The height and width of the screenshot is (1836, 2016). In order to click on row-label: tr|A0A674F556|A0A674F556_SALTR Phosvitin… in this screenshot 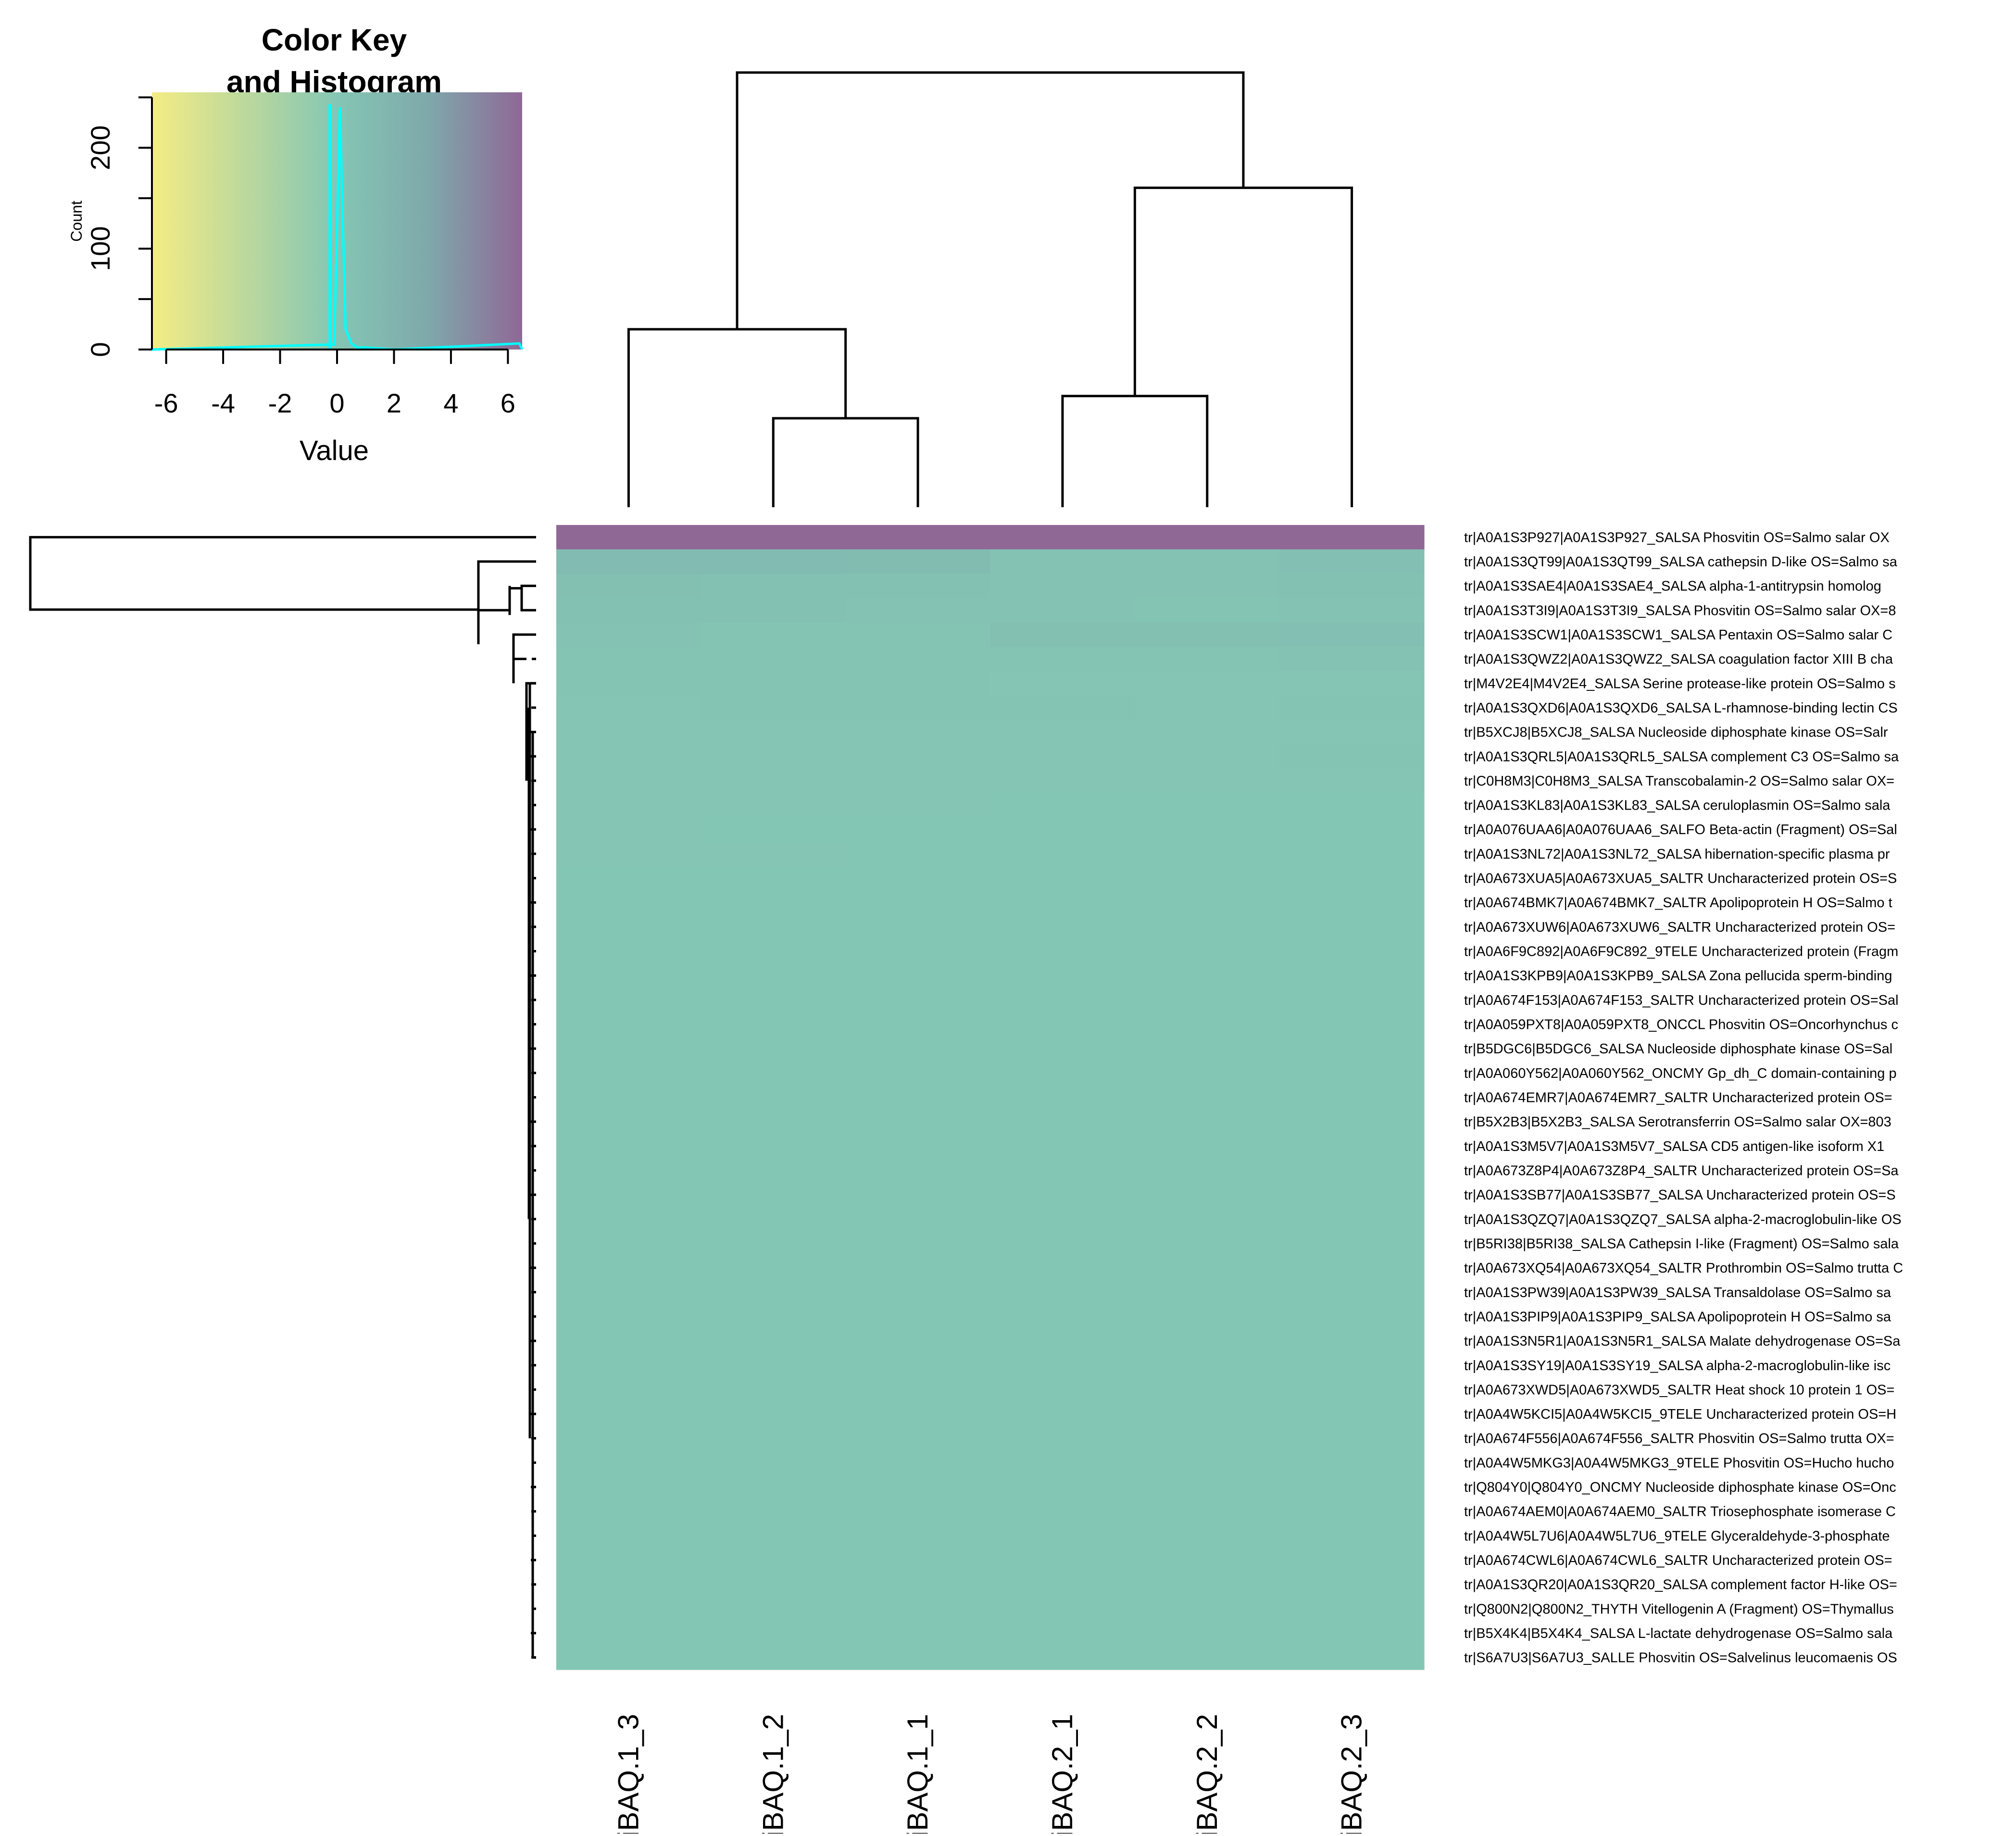, I will do `click(1679, 1439)`.